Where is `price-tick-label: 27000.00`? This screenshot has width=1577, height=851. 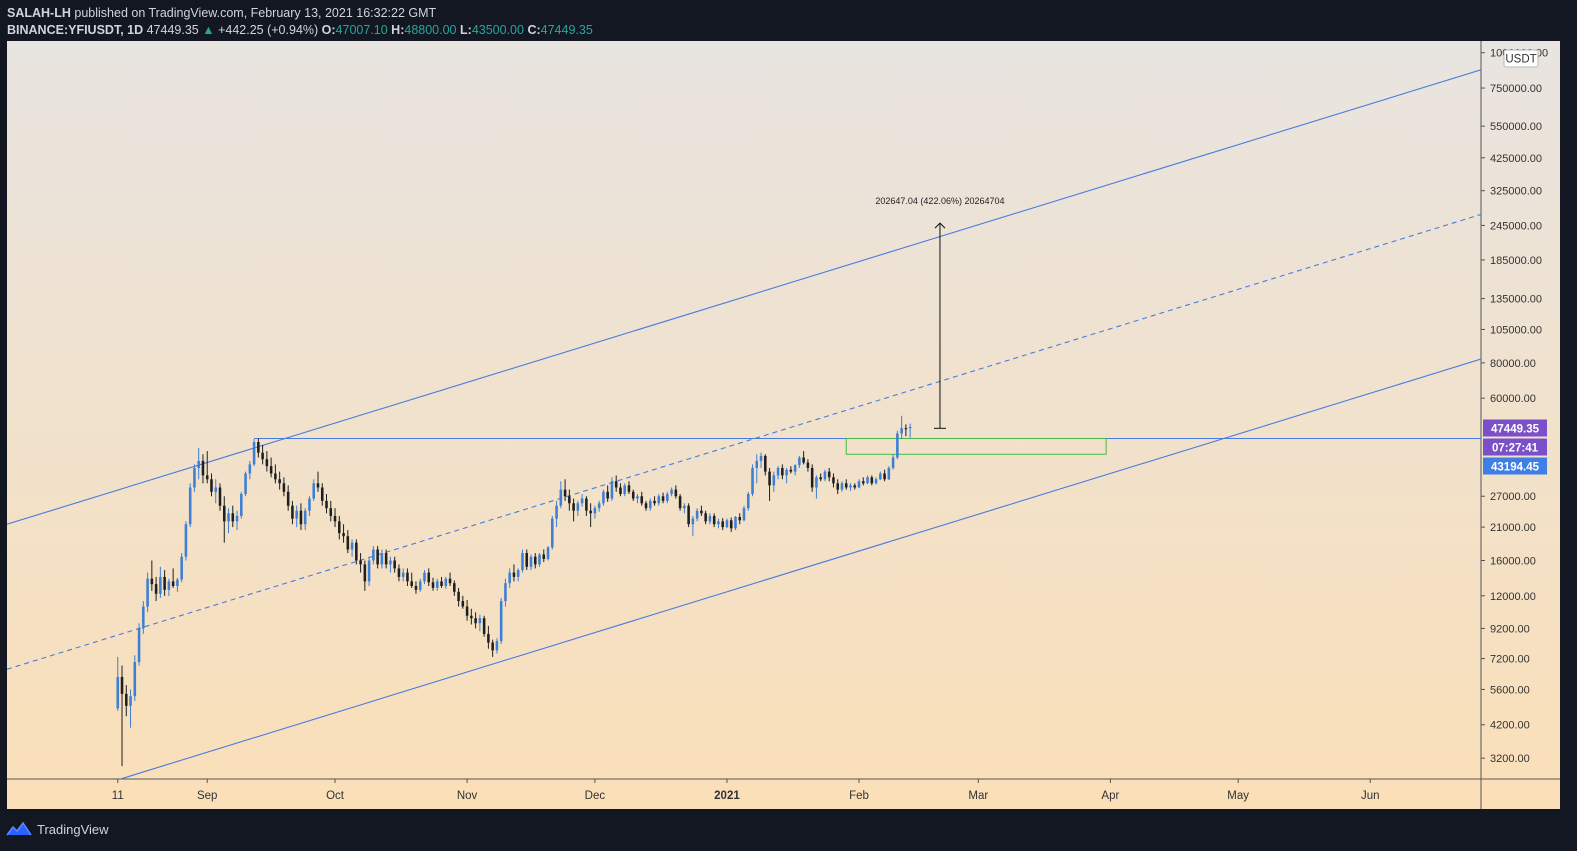 price-tick-label: 27000.00 is located at coordinates (1513, 497).